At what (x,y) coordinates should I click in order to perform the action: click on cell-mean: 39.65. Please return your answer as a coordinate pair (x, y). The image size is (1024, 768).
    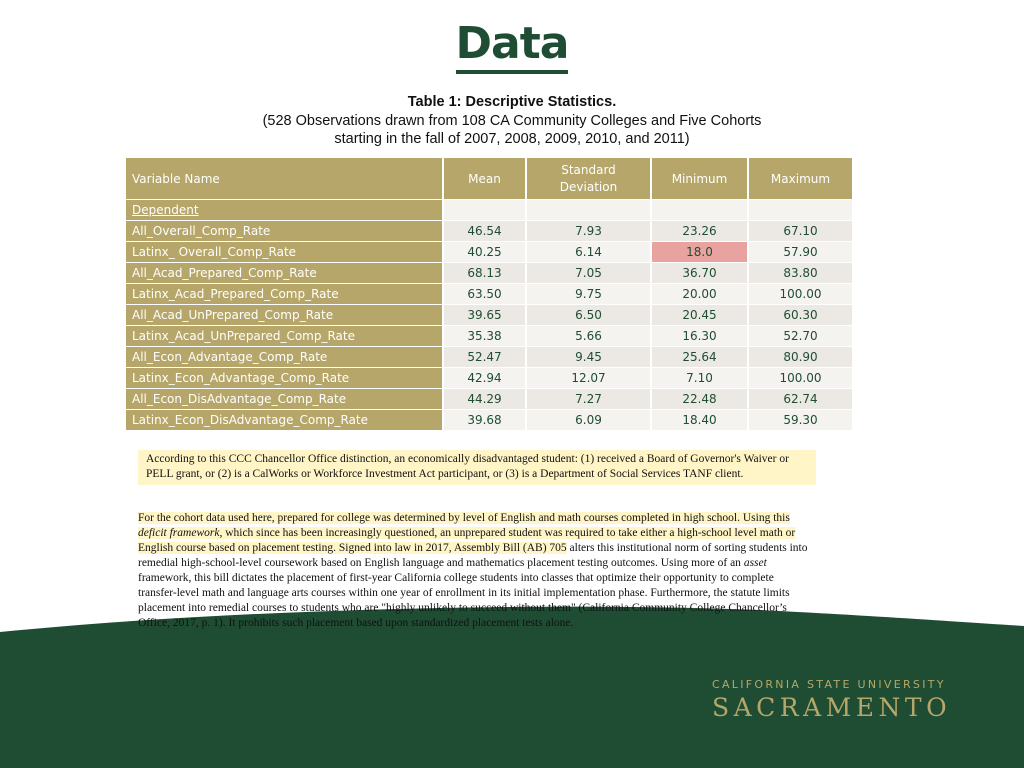
    Looking at the image, I should click on (485, 315).